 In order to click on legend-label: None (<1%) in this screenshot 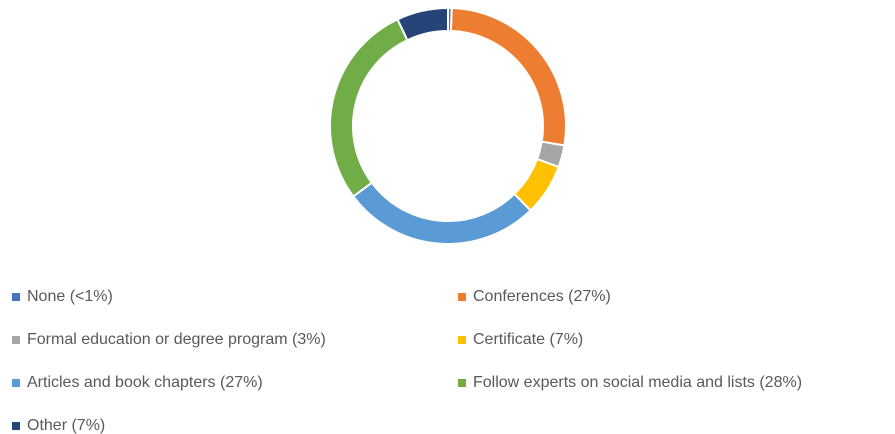, I will do `click(70, 296)`.